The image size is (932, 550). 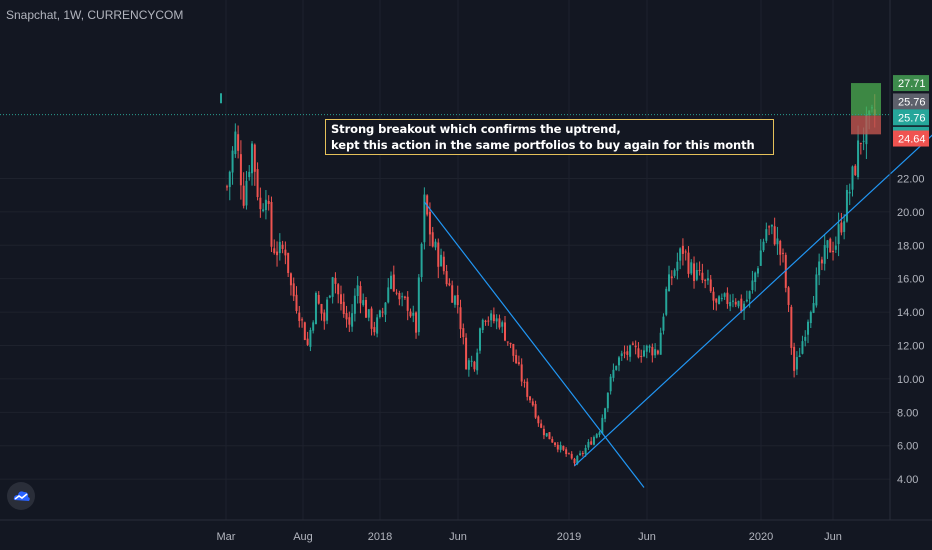 What do you see at coordinates (21, 496) in the screenshot?
I see `tradingview-logo-icon` at bounding box center [21, 496].